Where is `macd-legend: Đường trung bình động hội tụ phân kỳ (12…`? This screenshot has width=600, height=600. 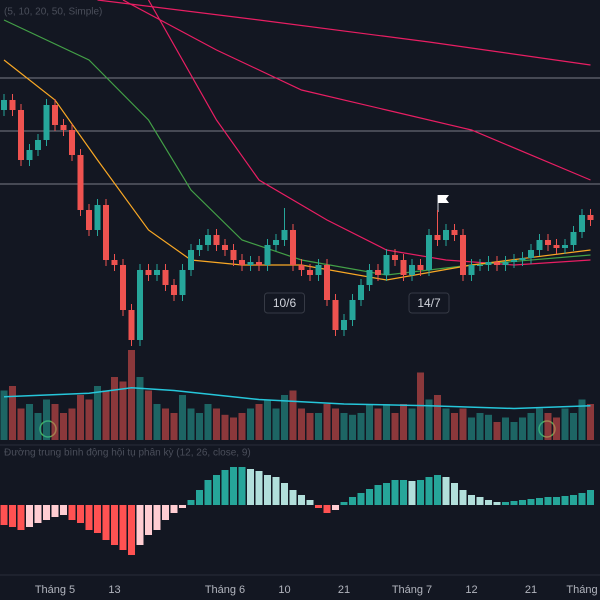
macd-legend: Đường trung bình động hội tụ phân kỳ (12… is located at coordinates (127, 453).